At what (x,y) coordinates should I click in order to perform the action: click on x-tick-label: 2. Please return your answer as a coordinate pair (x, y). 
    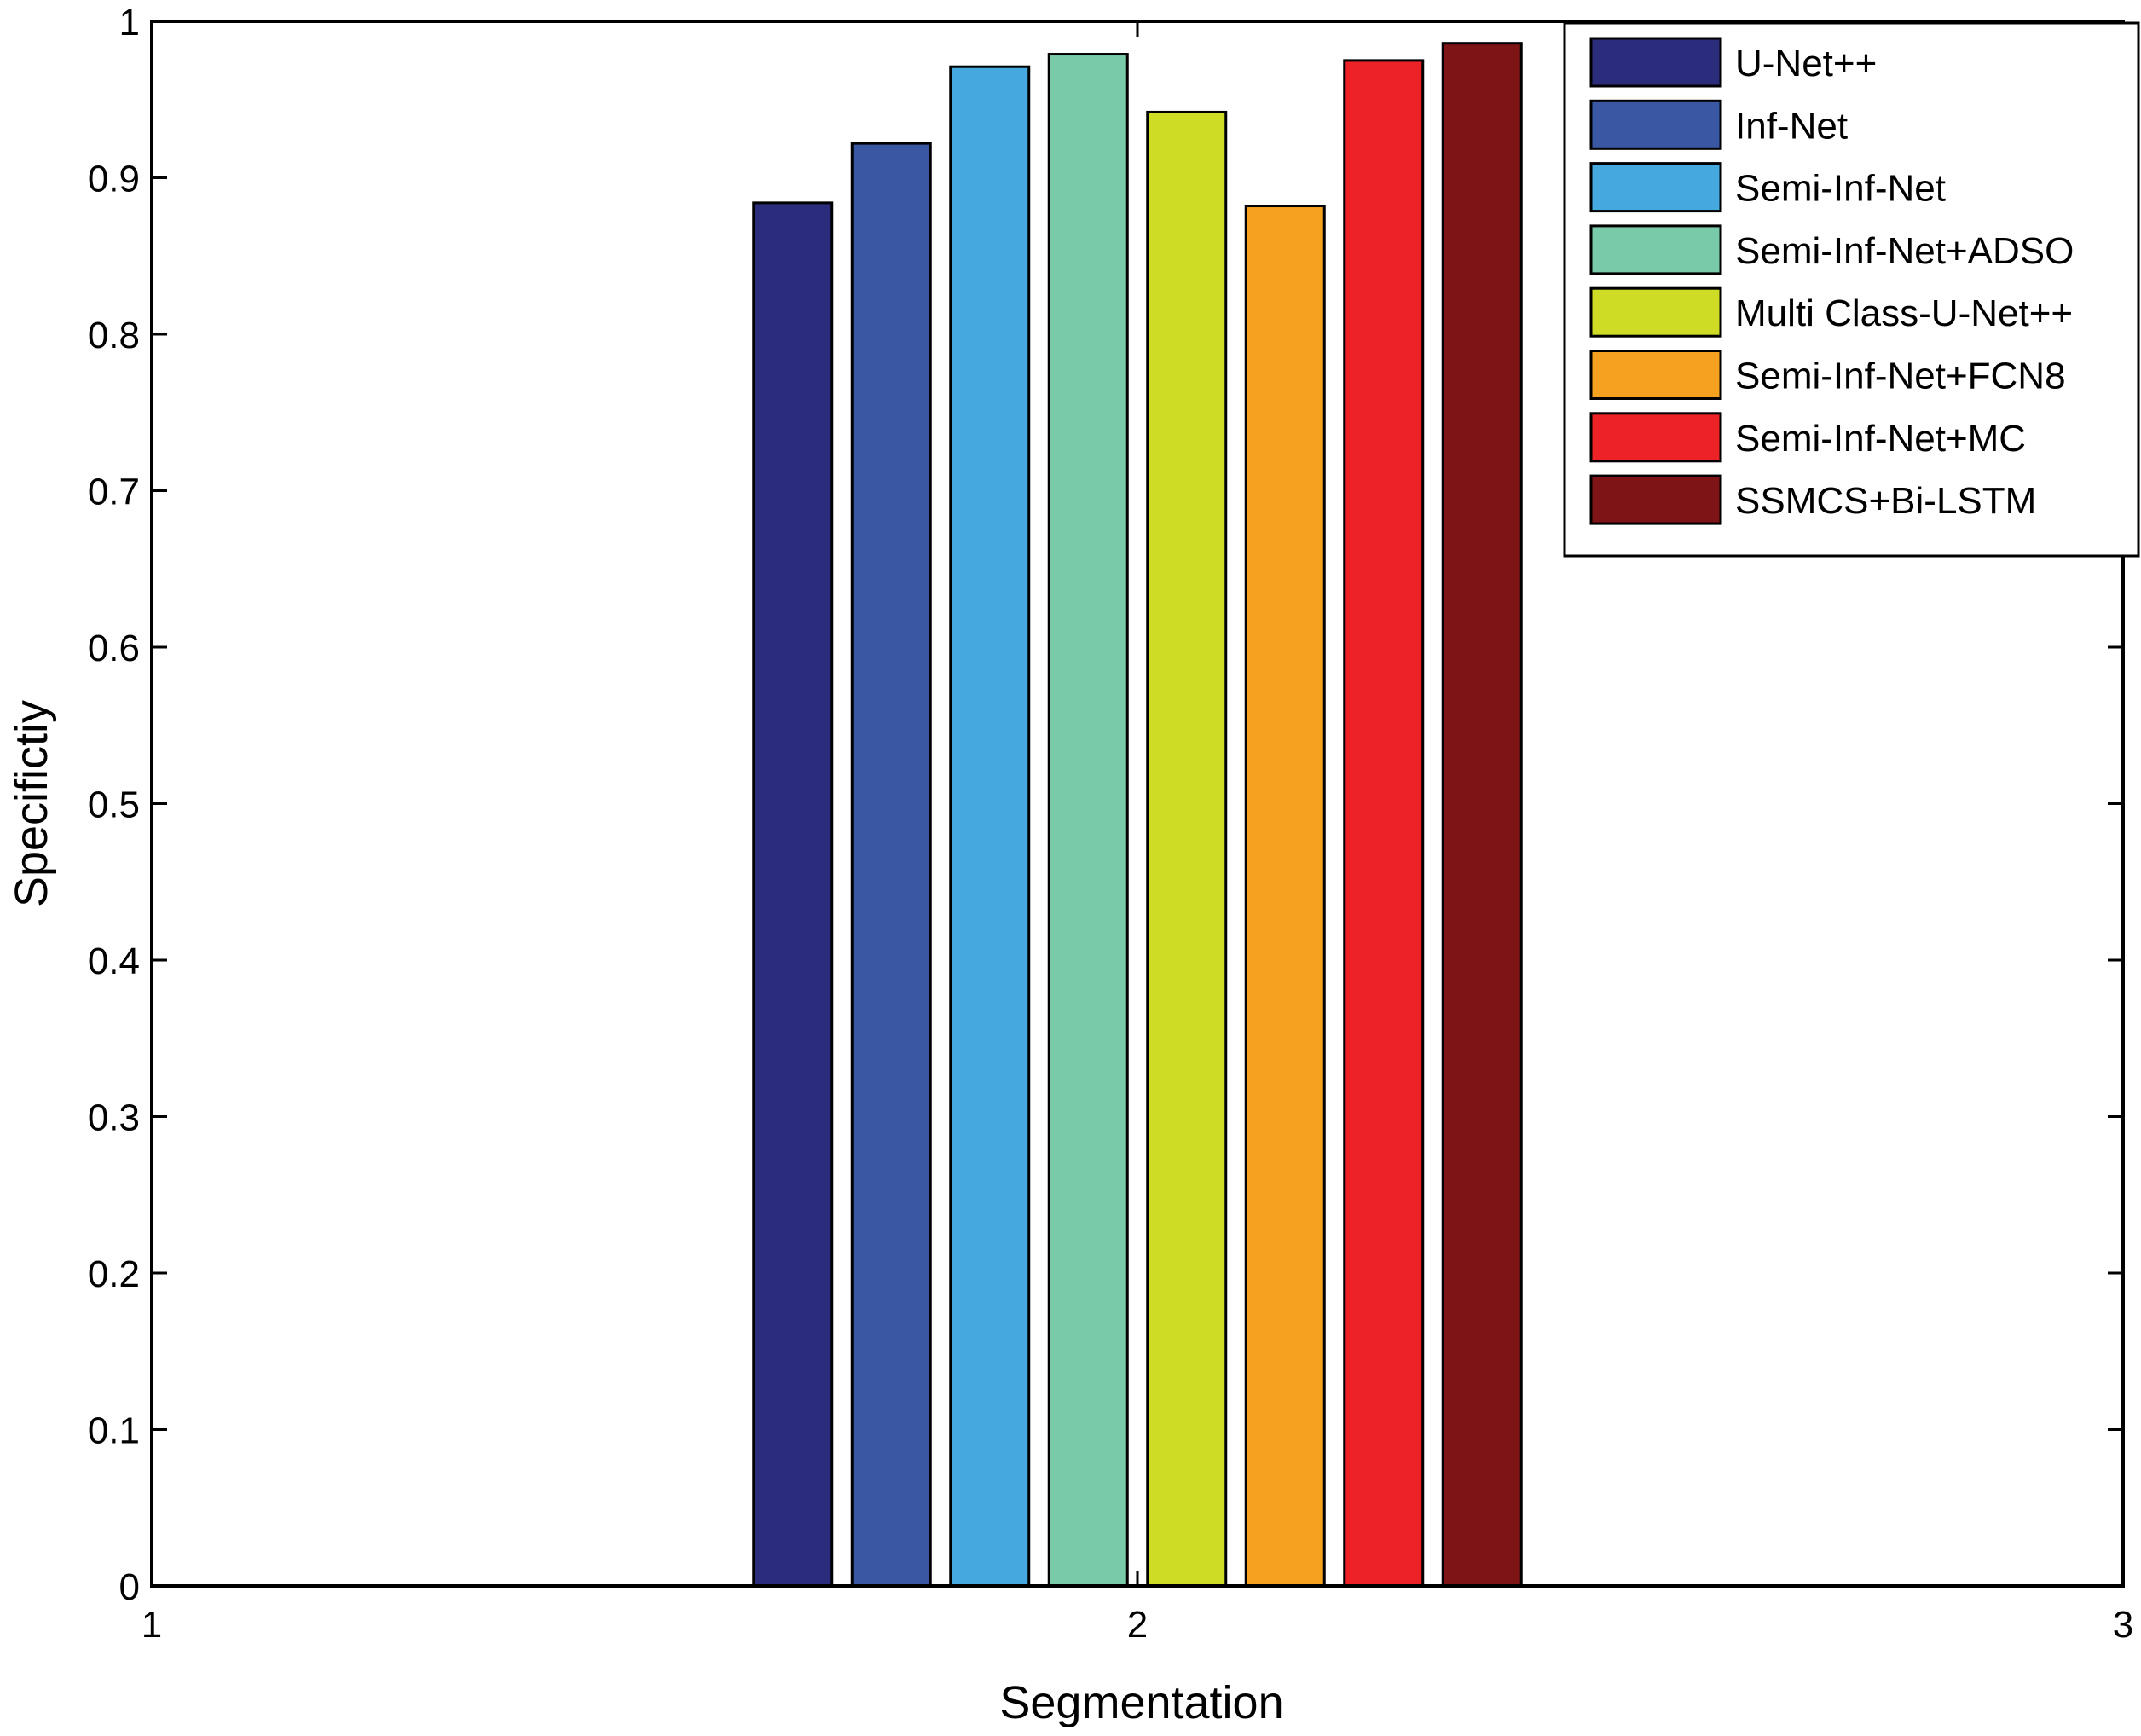
    Looking at the image, I should click on (1137, 1625).